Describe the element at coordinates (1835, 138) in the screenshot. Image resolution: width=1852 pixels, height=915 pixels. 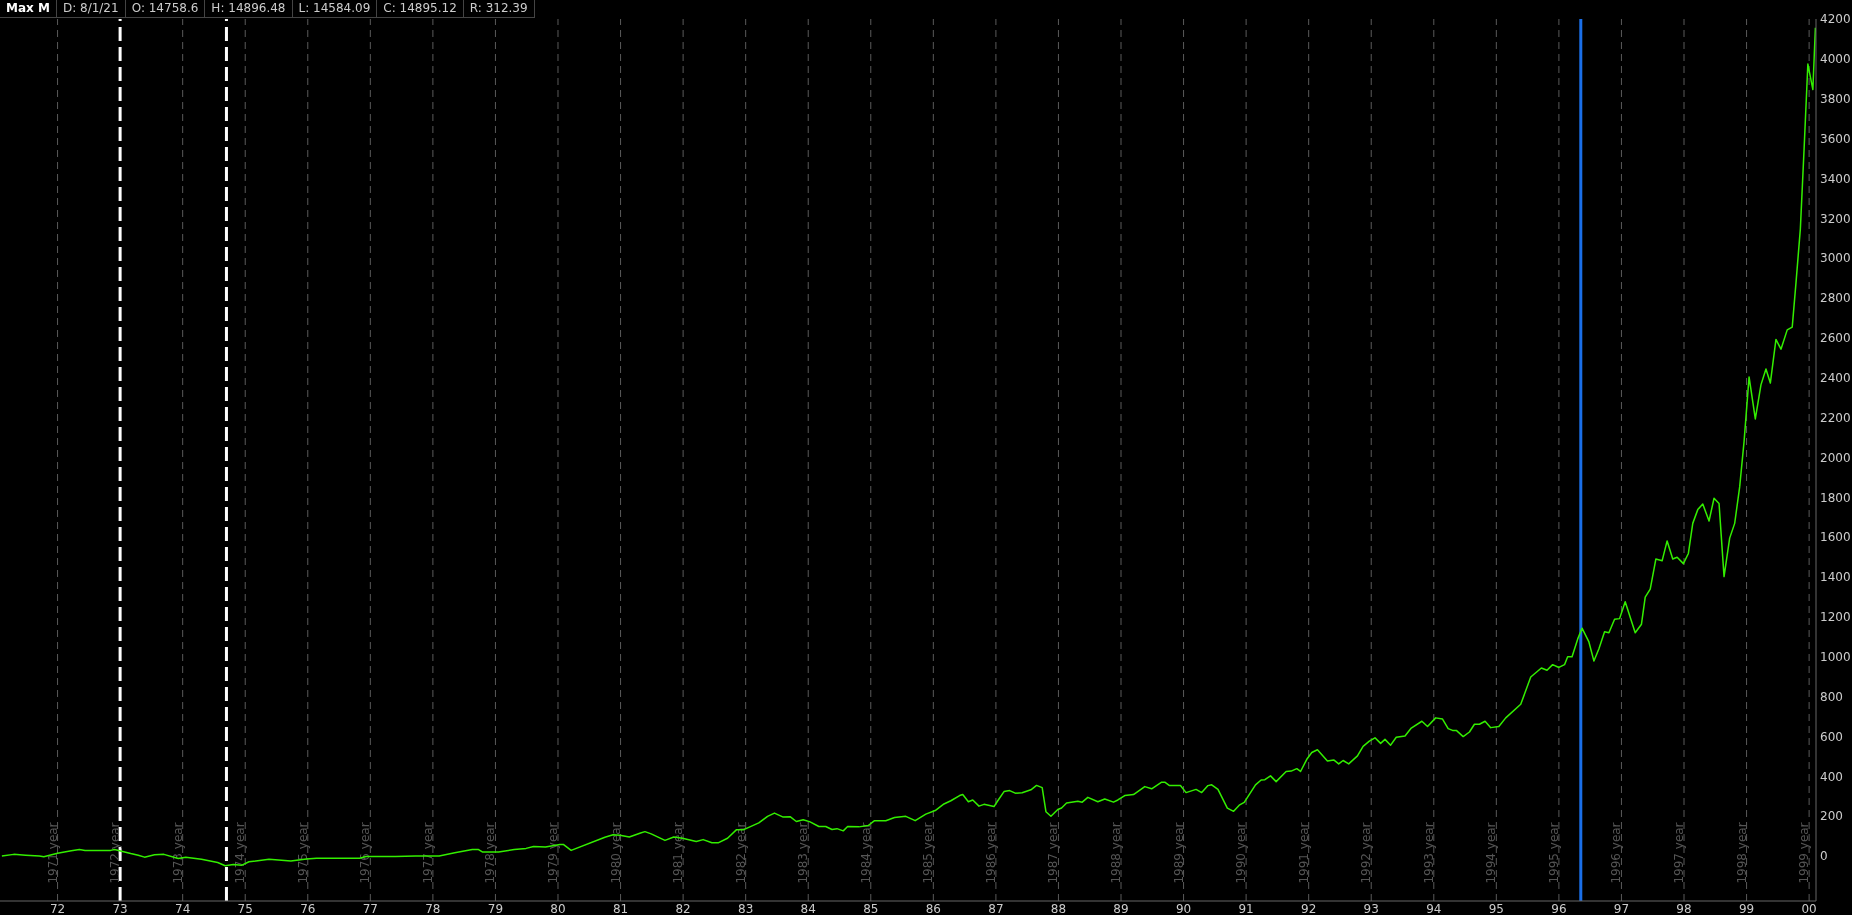
I see `y-tick-label: 3600` at that location.